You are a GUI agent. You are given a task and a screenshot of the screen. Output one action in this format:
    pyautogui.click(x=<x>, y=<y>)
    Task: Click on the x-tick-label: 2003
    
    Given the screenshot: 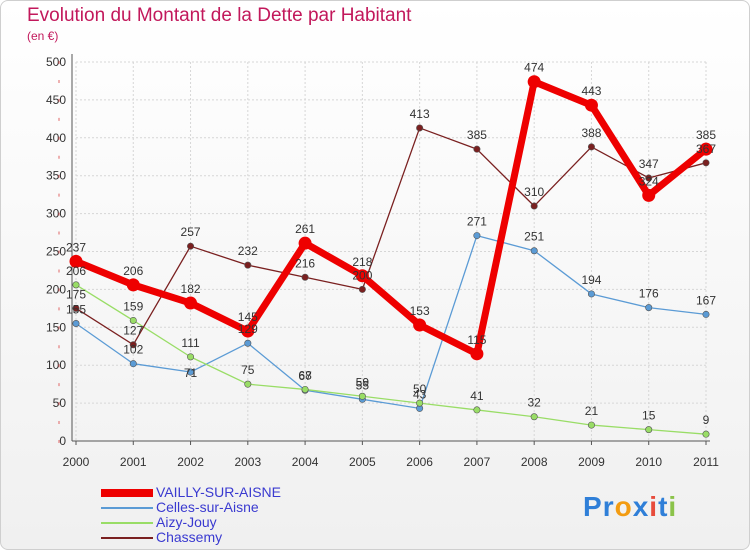 What is the action you would take?
    pyautogui.click(x=247, y=462)
    